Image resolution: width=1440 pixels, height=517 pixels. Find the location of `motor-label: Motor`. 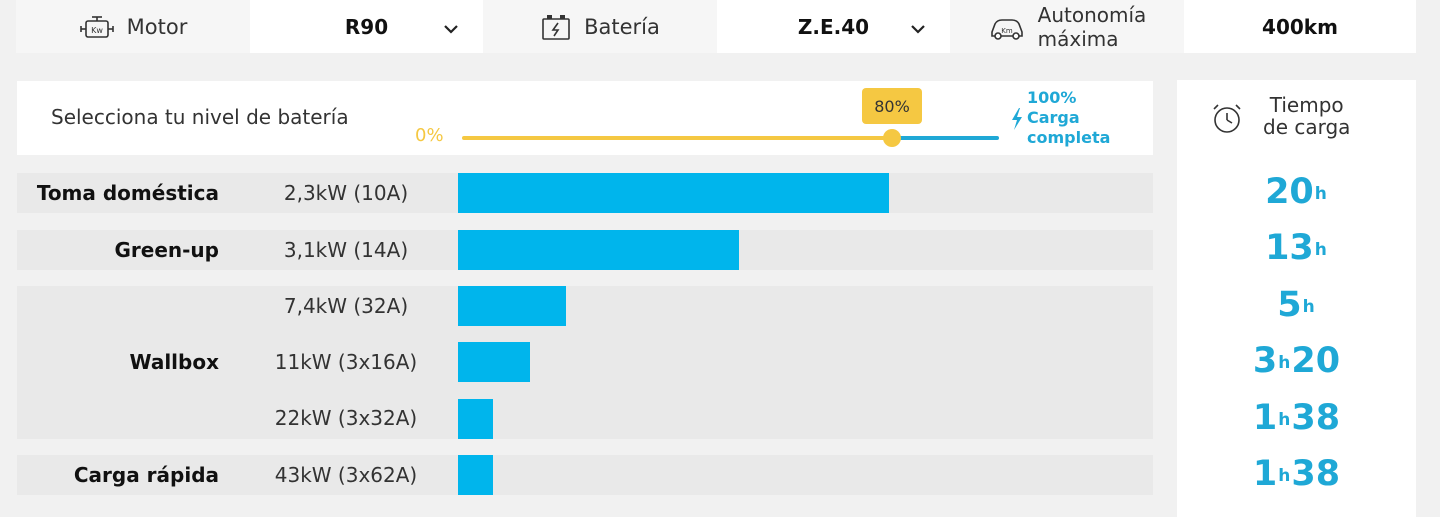

motor-label: Motor is located at coordinates (157, 26).